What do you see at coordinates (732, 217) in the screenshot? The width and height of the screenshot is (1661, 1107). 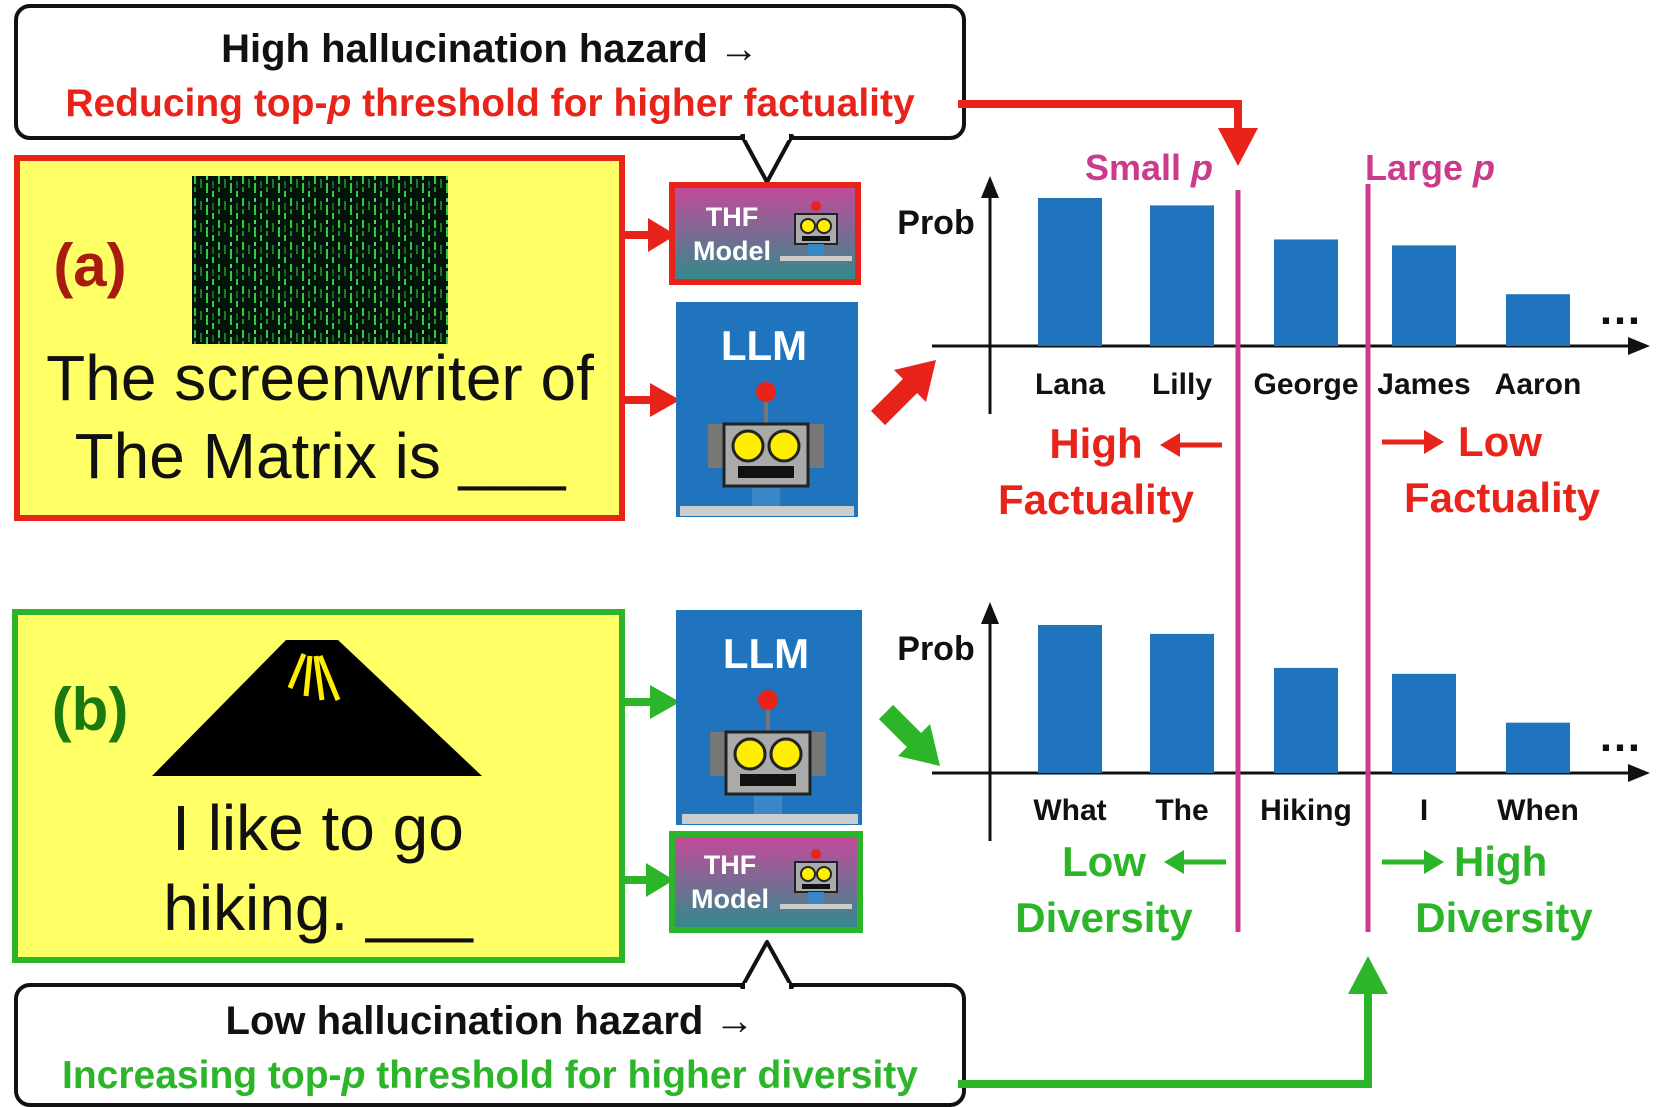 I see `thf-a-line1: THF` at bounding box center [732, 217].